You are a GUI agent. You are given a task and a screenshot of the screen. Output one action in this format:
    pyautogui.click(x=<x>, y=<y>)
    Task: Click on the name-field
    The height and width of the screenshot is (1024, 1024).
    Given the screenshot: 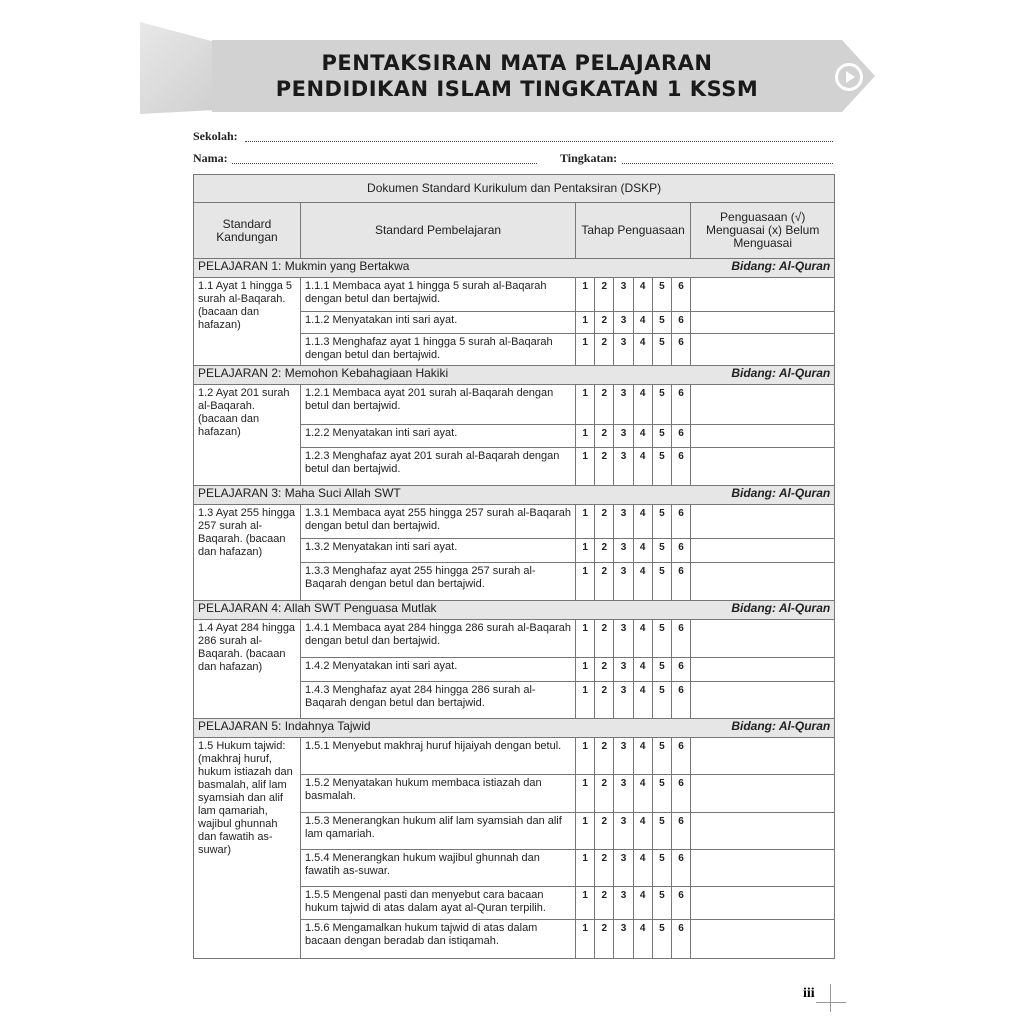 What is the action you would take?
    pyautogui.click(x=384, y=163)
    